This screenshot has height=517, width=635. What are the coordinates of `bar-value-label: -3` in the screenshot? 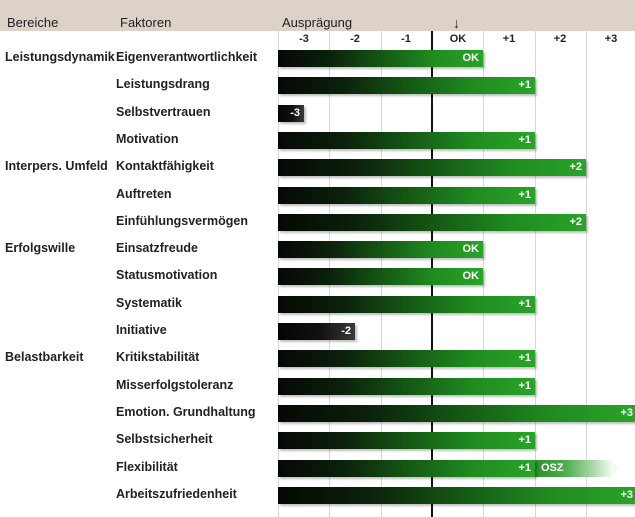 It's located at (295, 113).